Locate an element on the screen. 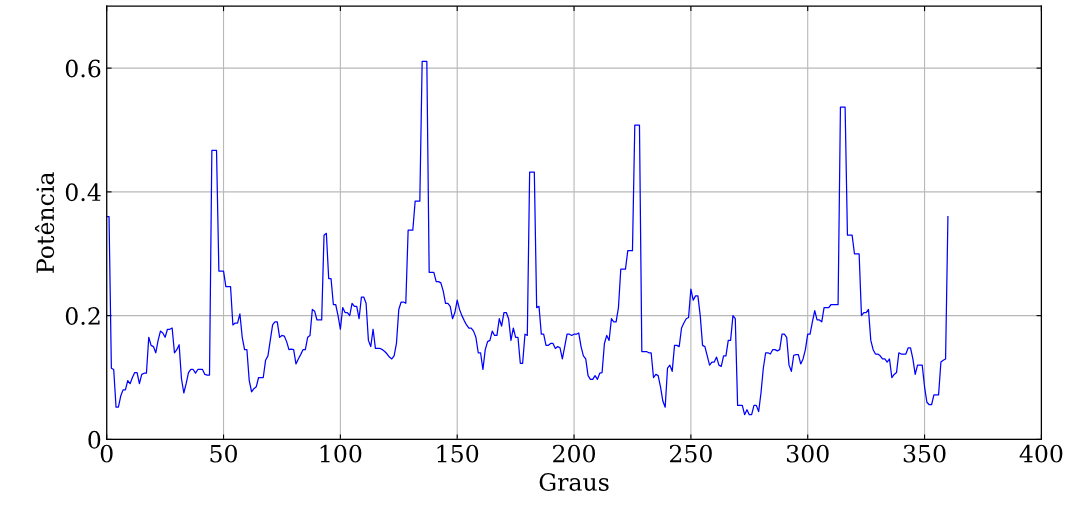 The image size is (1067, 520). x-tick-label: 0 is located at coordinates (106, 453).